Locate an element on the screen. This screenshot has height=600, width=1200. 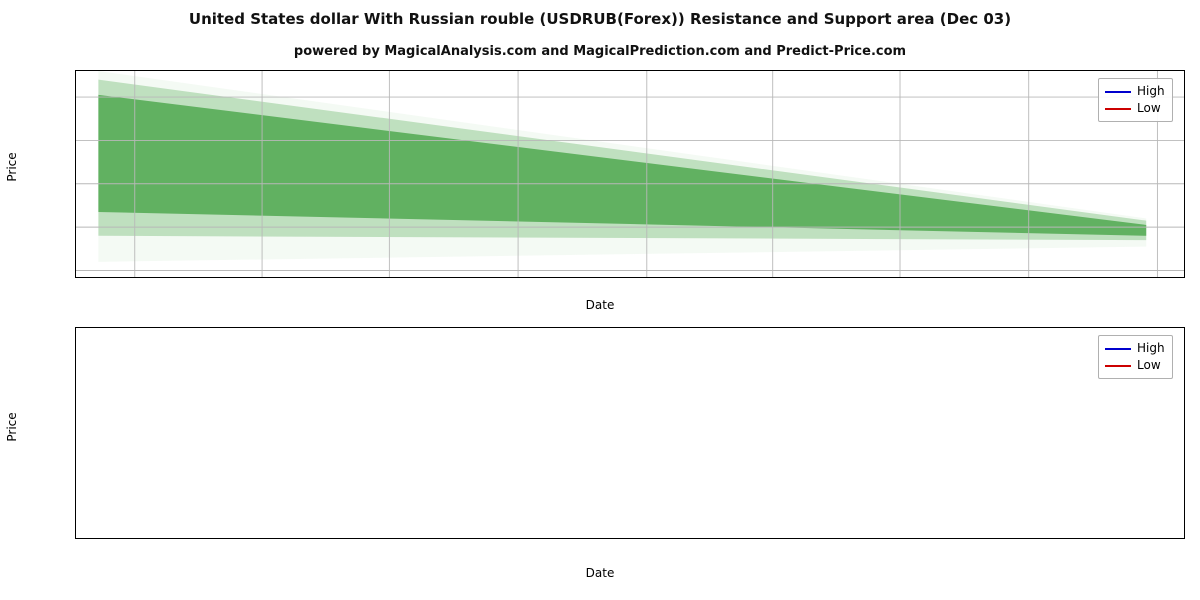
bottom-x-axis-label: Date is located at coordinates (600, 573).